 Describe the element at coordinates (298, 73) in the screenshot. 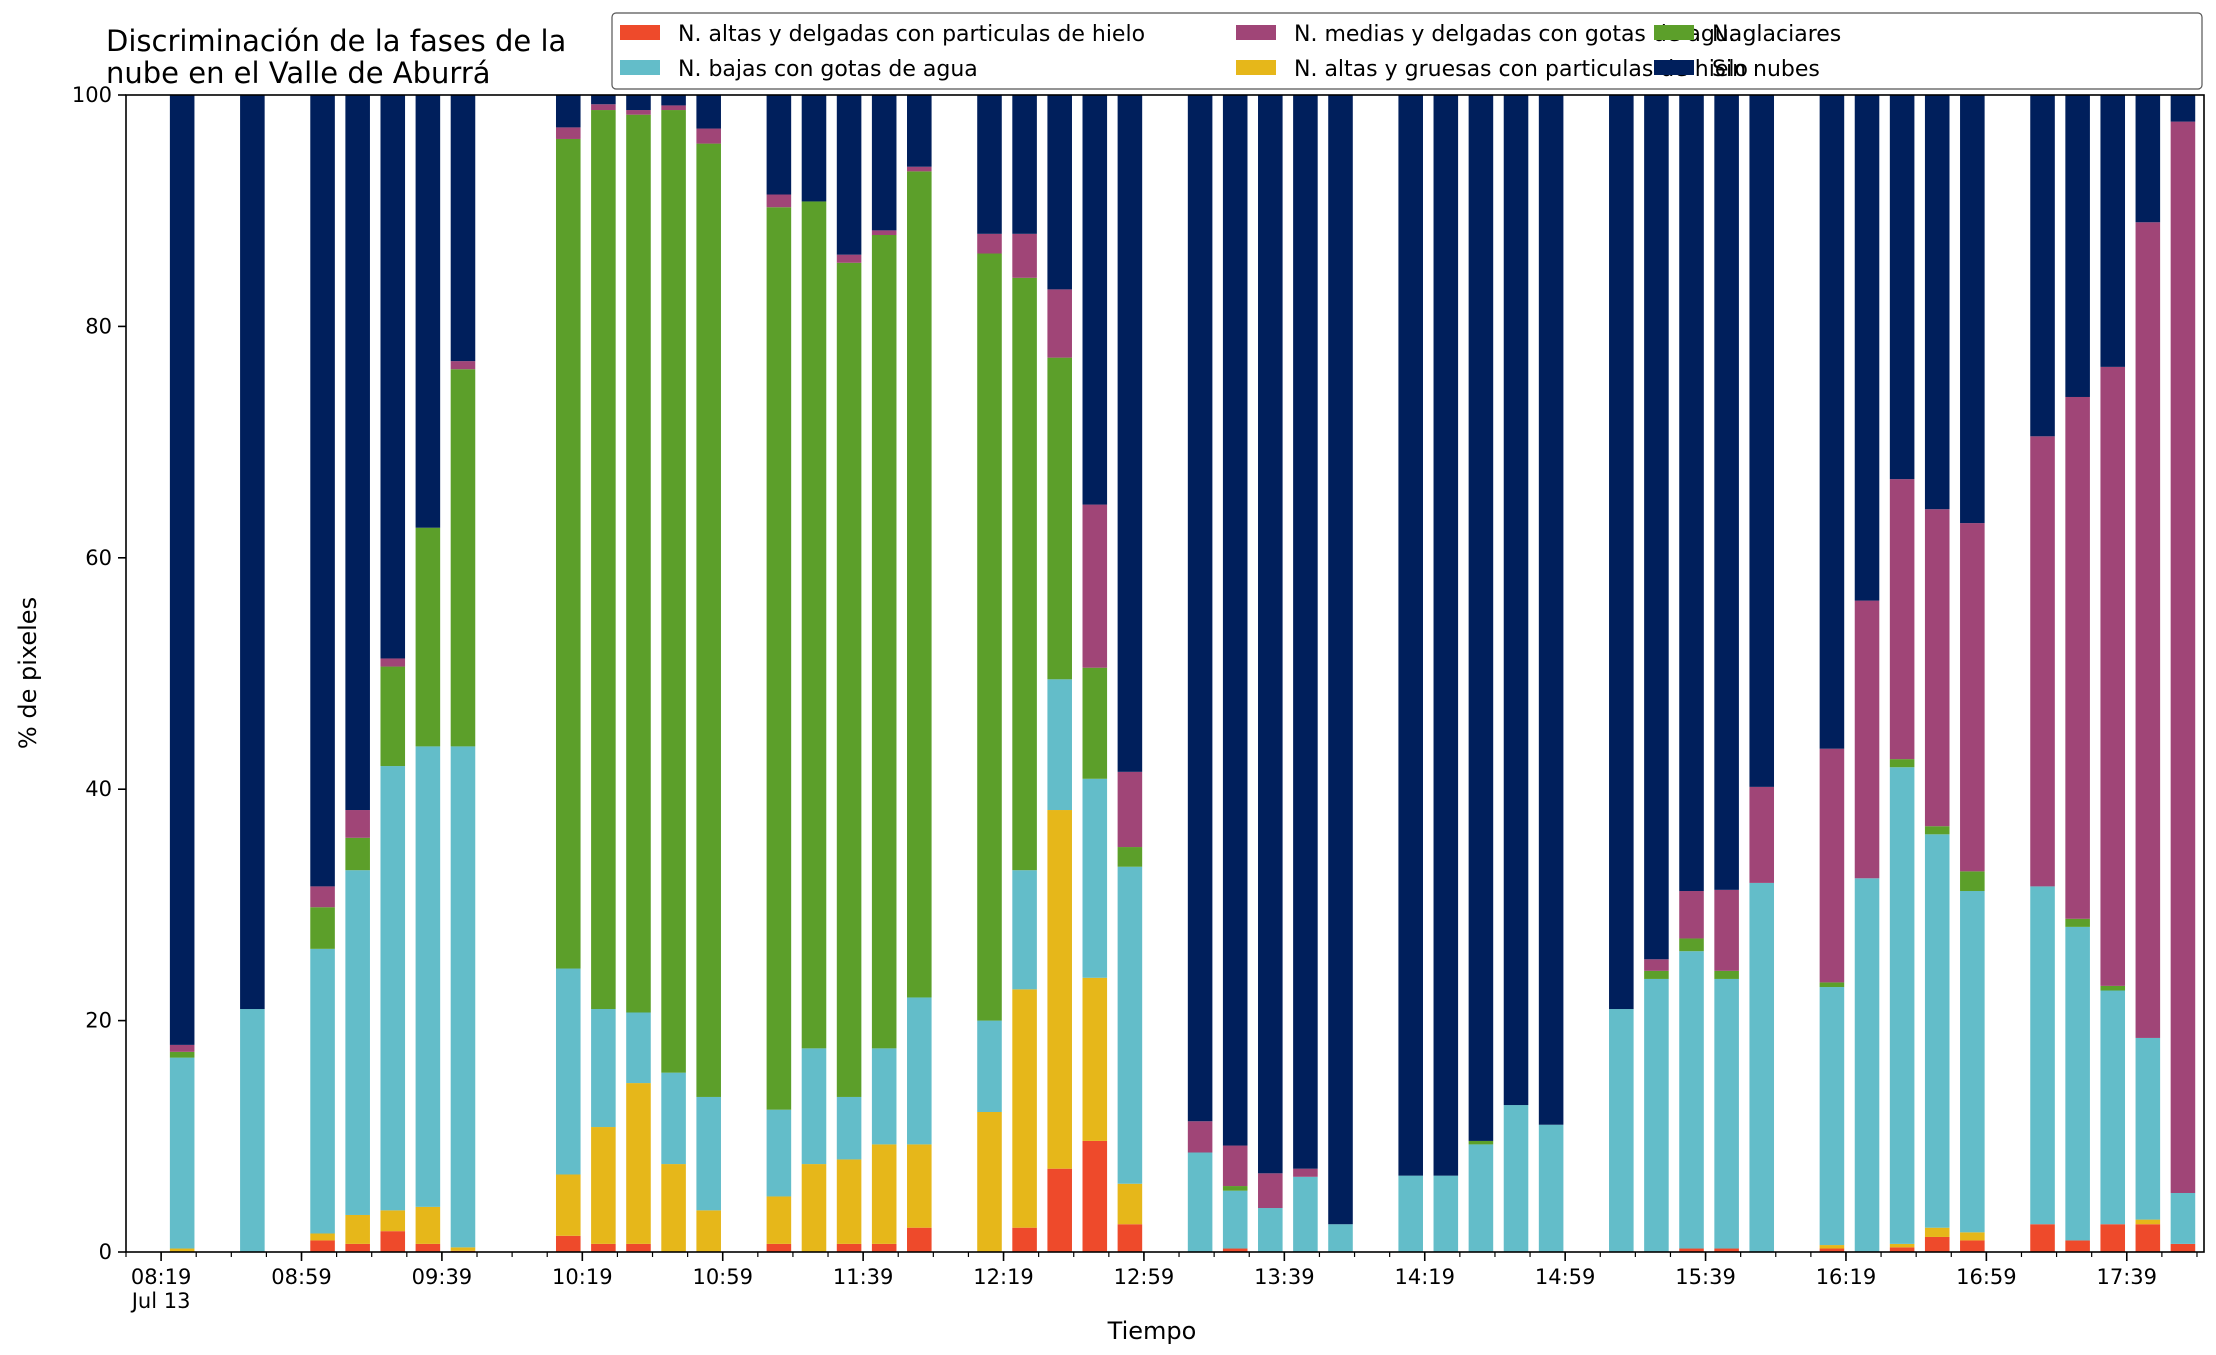

I see `chart-title-line-2: nube en el Valle de Aburrá` at that location.